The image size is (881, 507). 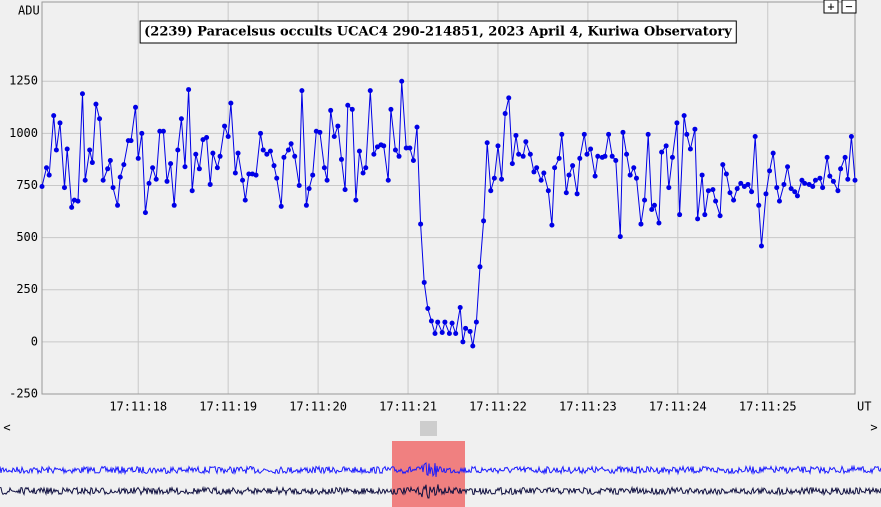 What do you see at coordinates (428, 428) in the screenshot?
I see `scroll-thumb` at bounding box center [428, 428].